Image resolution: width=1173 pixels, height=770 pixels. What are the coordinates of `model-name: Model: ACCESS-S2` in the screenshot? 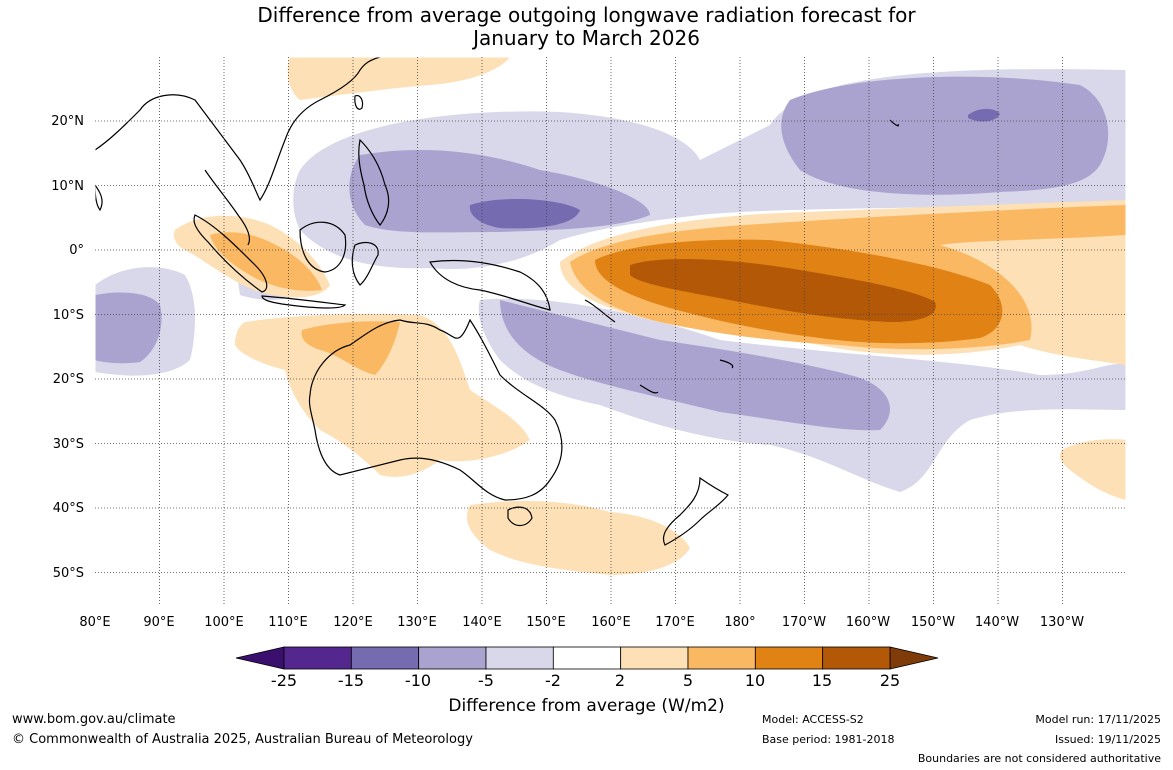 It's located at (813, 719).